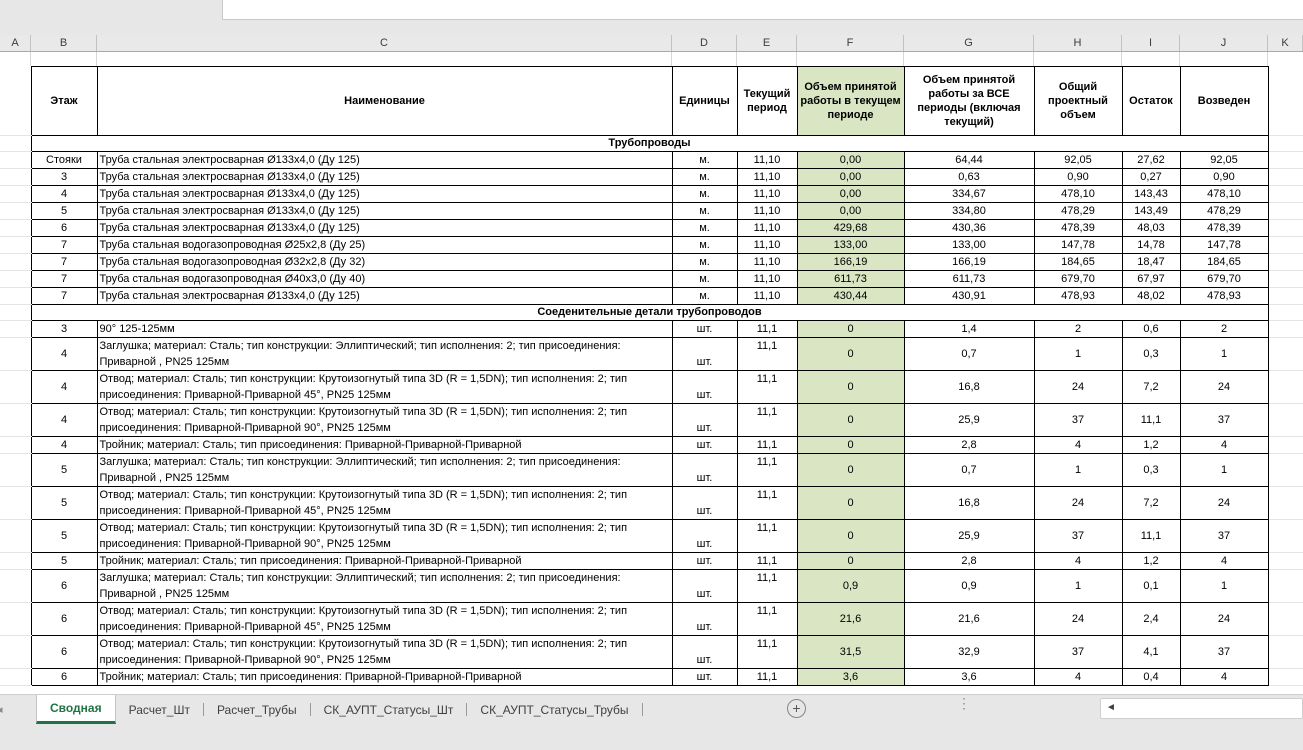 The height and width of the screenshot is (750, 1303). I want to click on accepted-current-cell: 429,68, so click(850, 228).